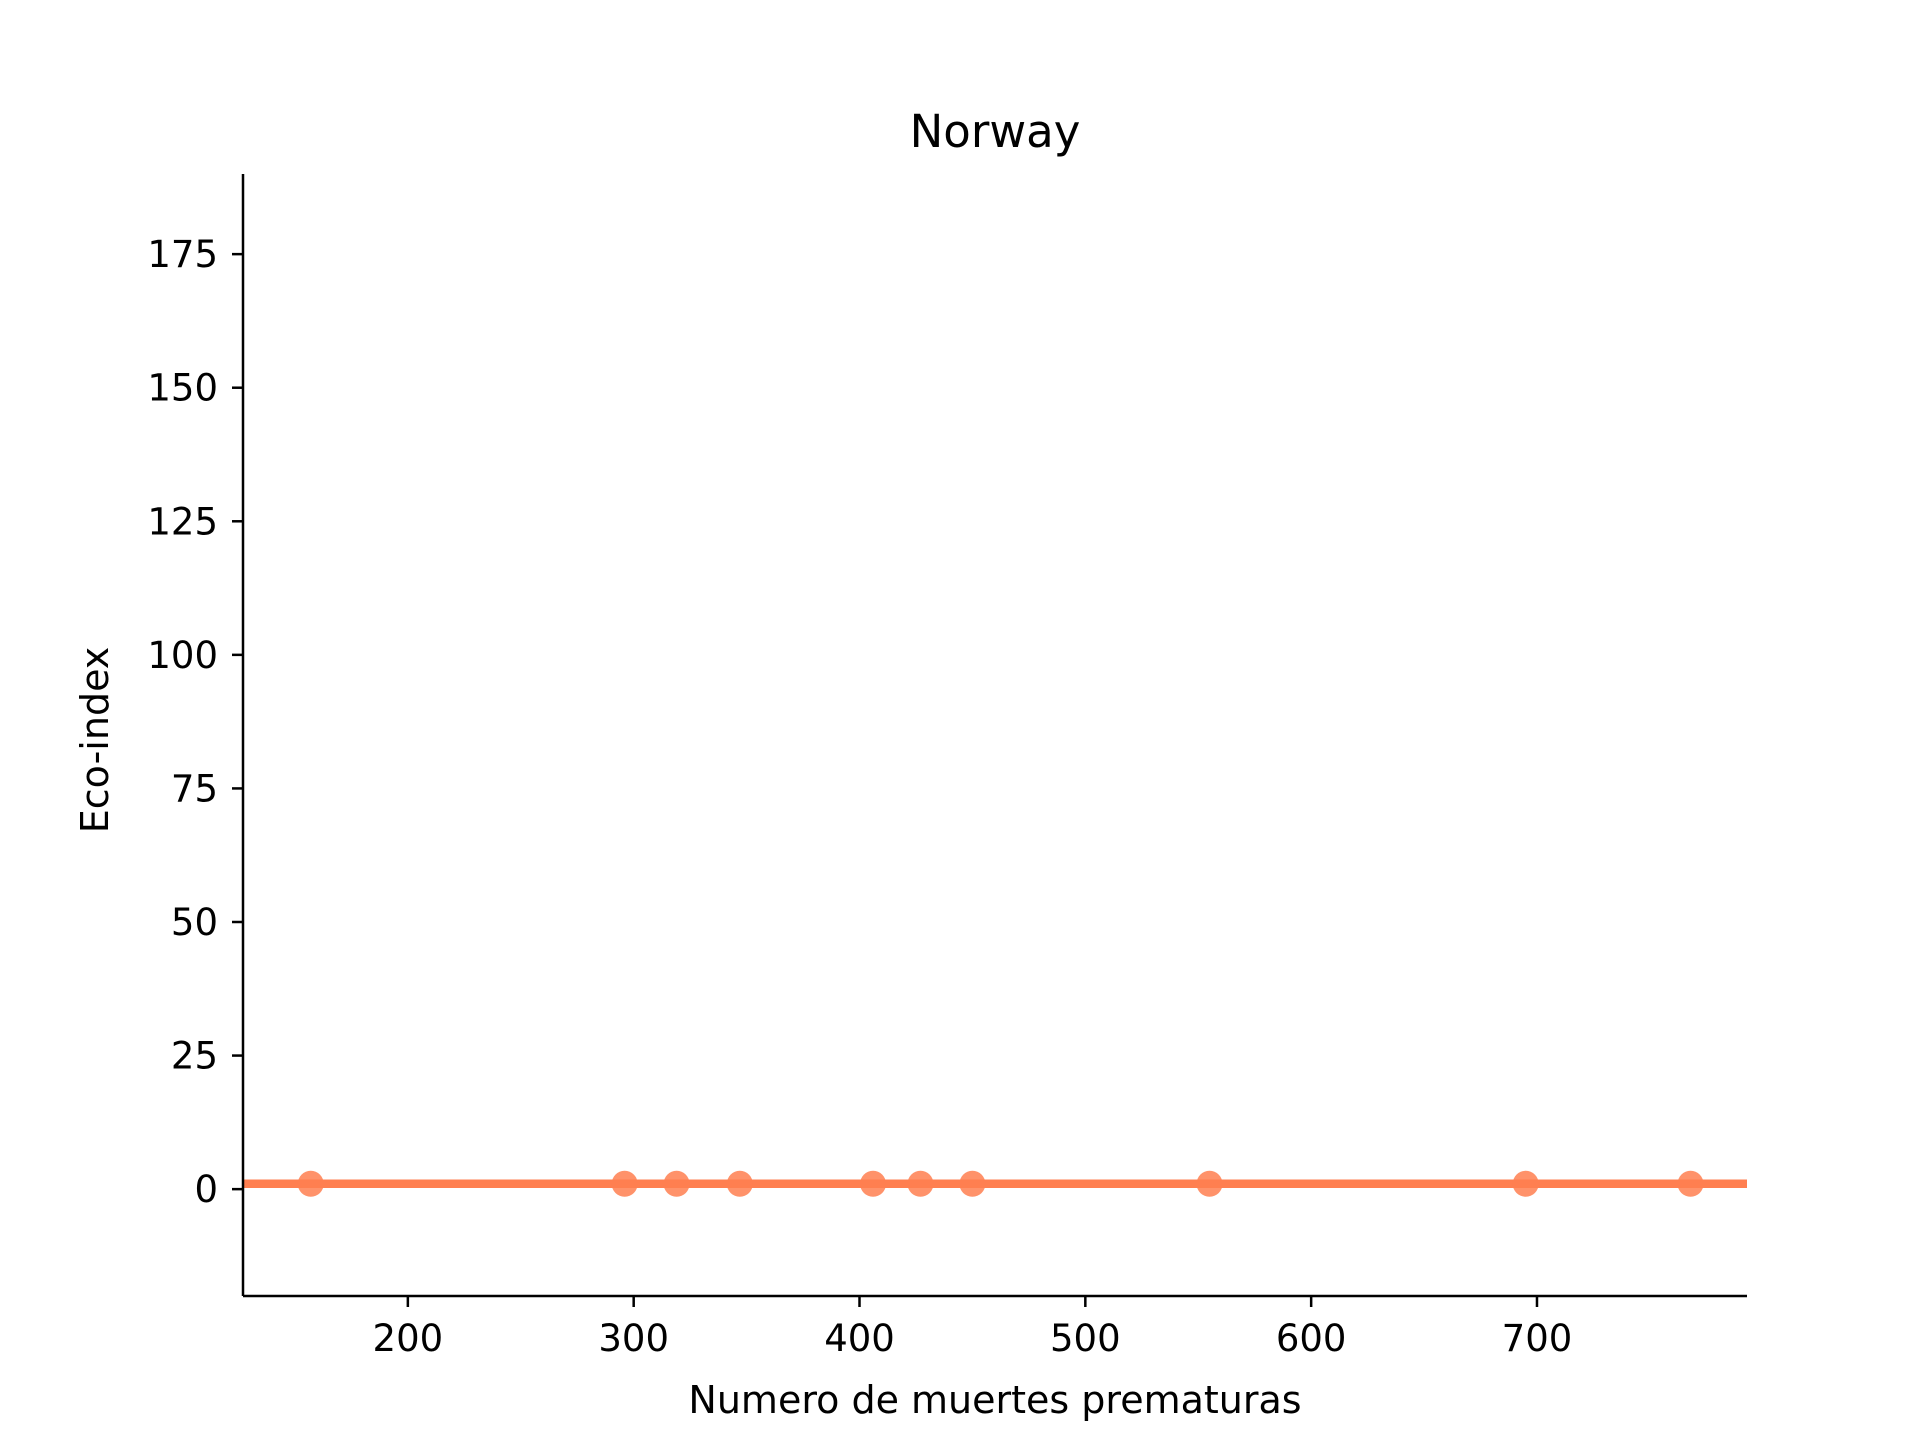  Describe the element at coordinates (859, 1338) in the screenshot. I see `x-tick-label: 400` at that location.